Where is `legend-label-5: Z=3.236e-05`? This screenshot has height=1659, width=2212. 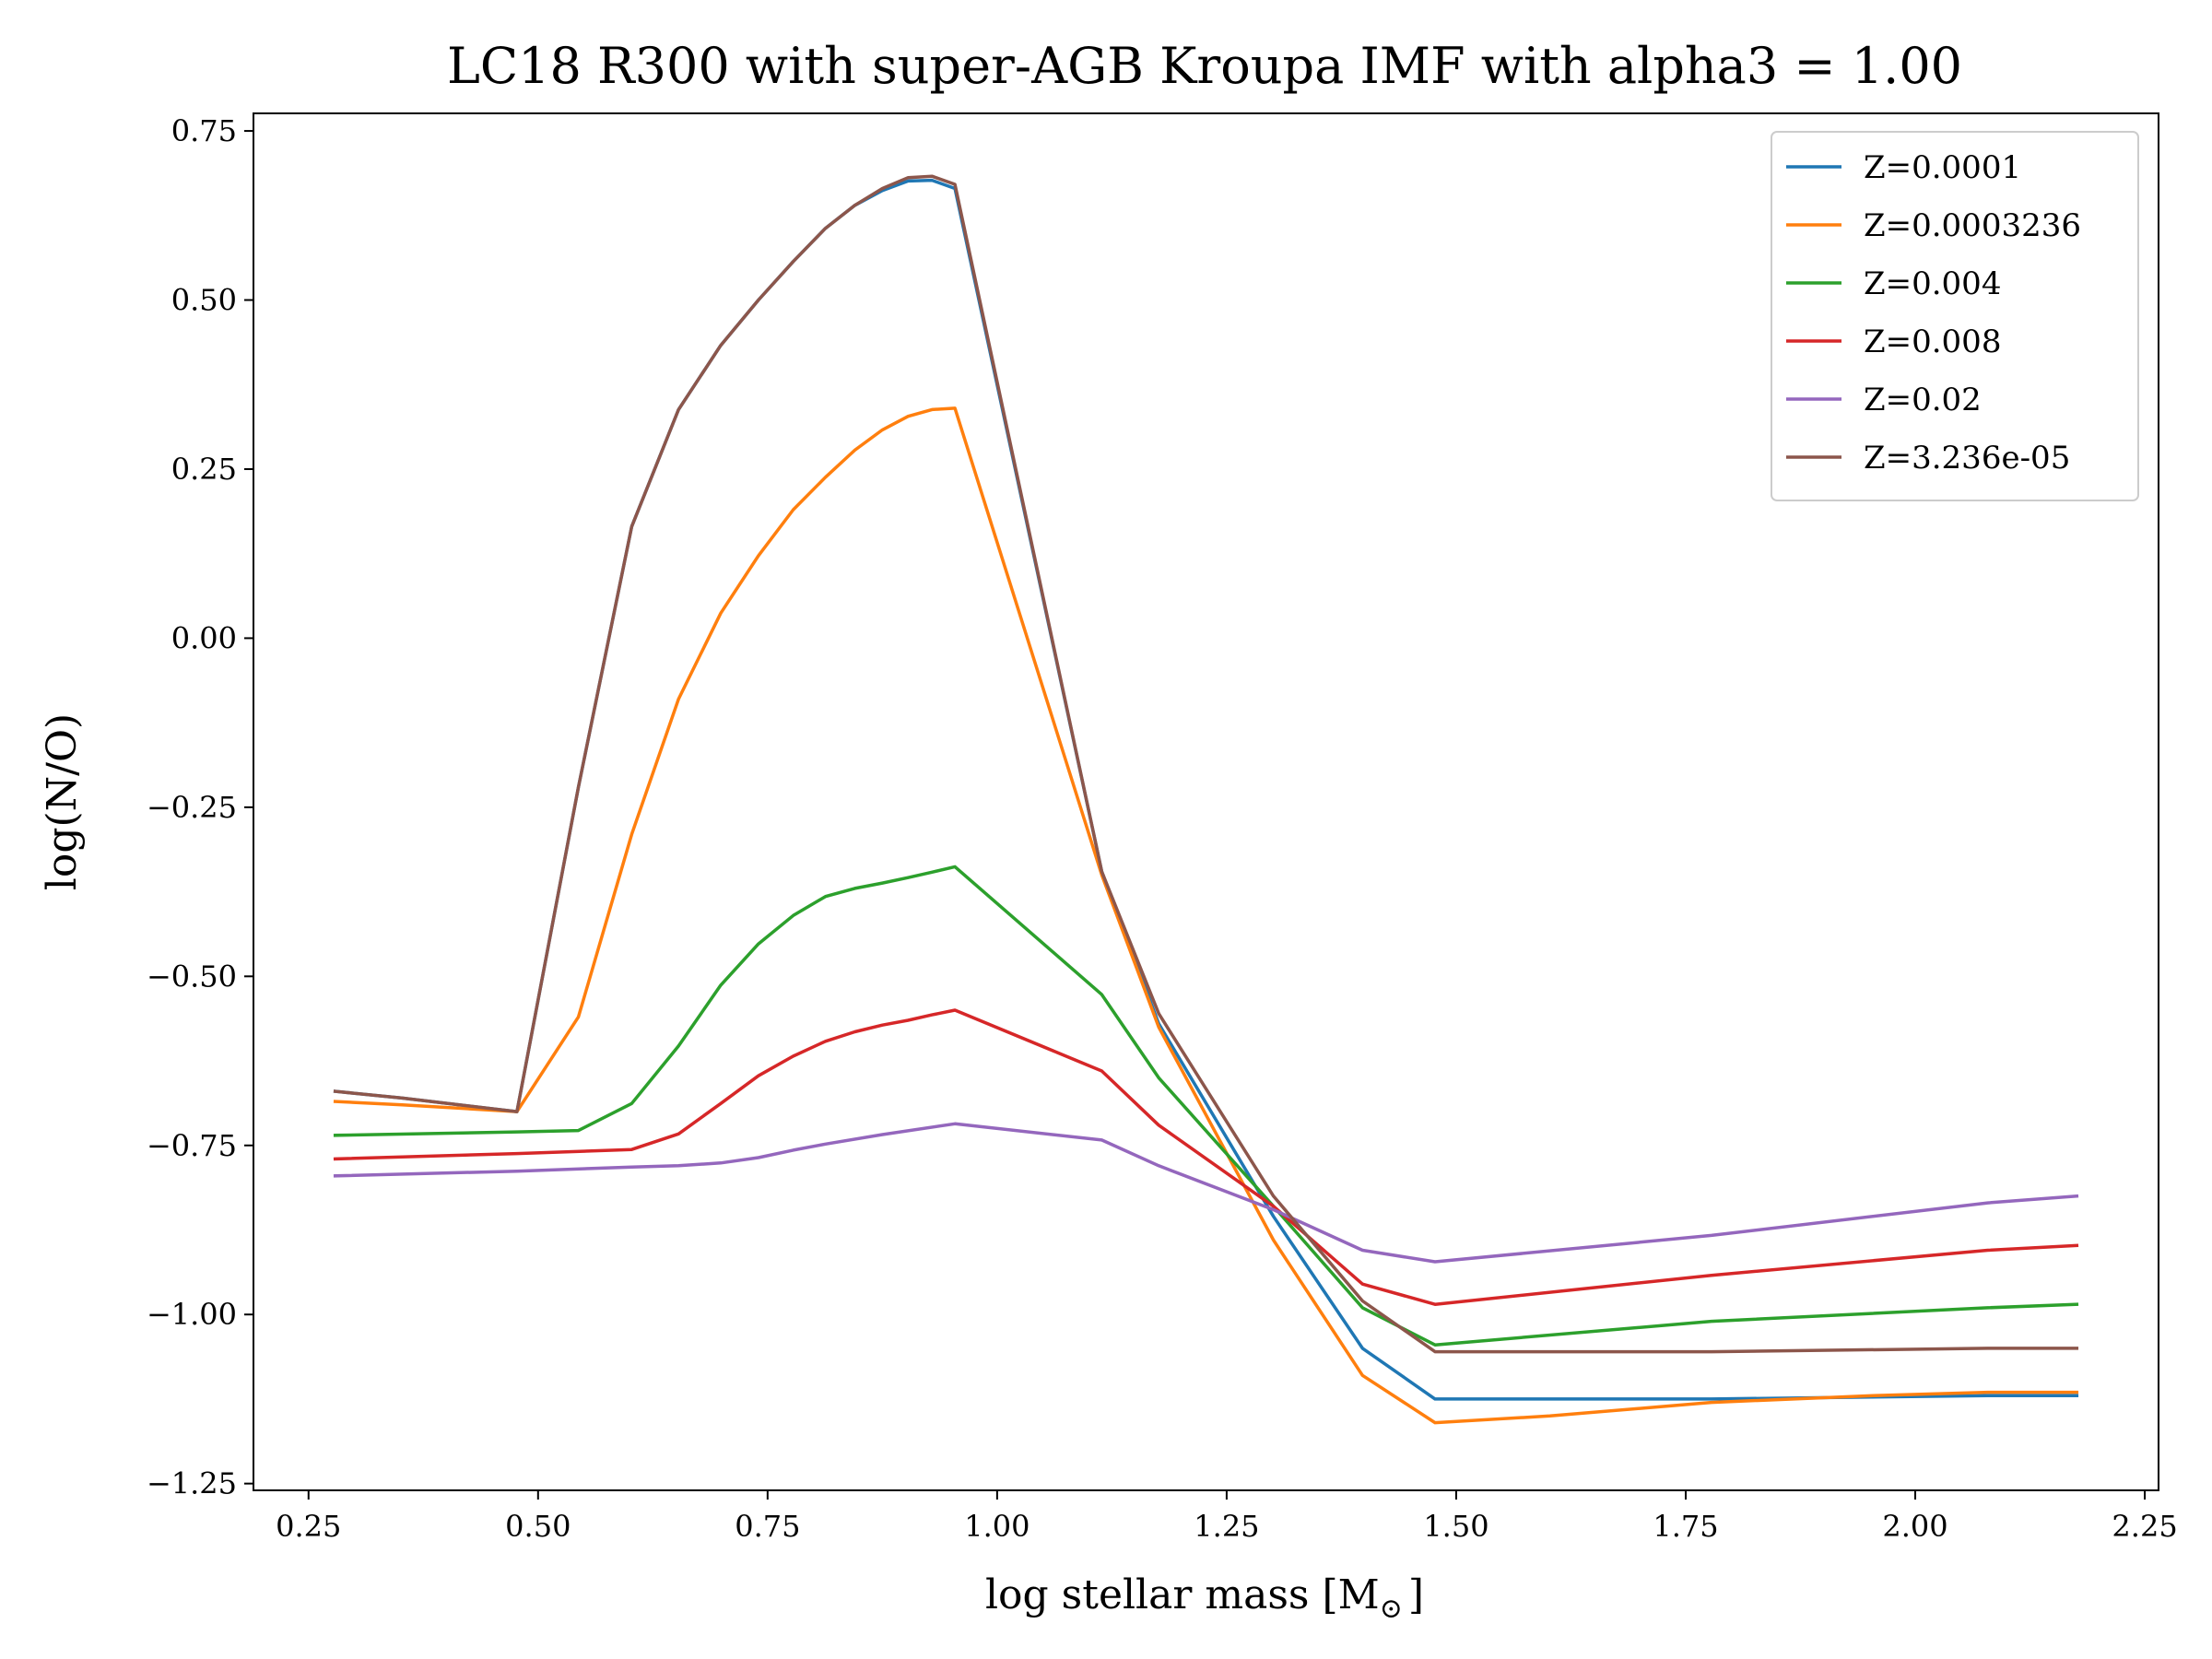
legend-label-5: Z=3.236e-05 is located at coordinates (1967, 458).